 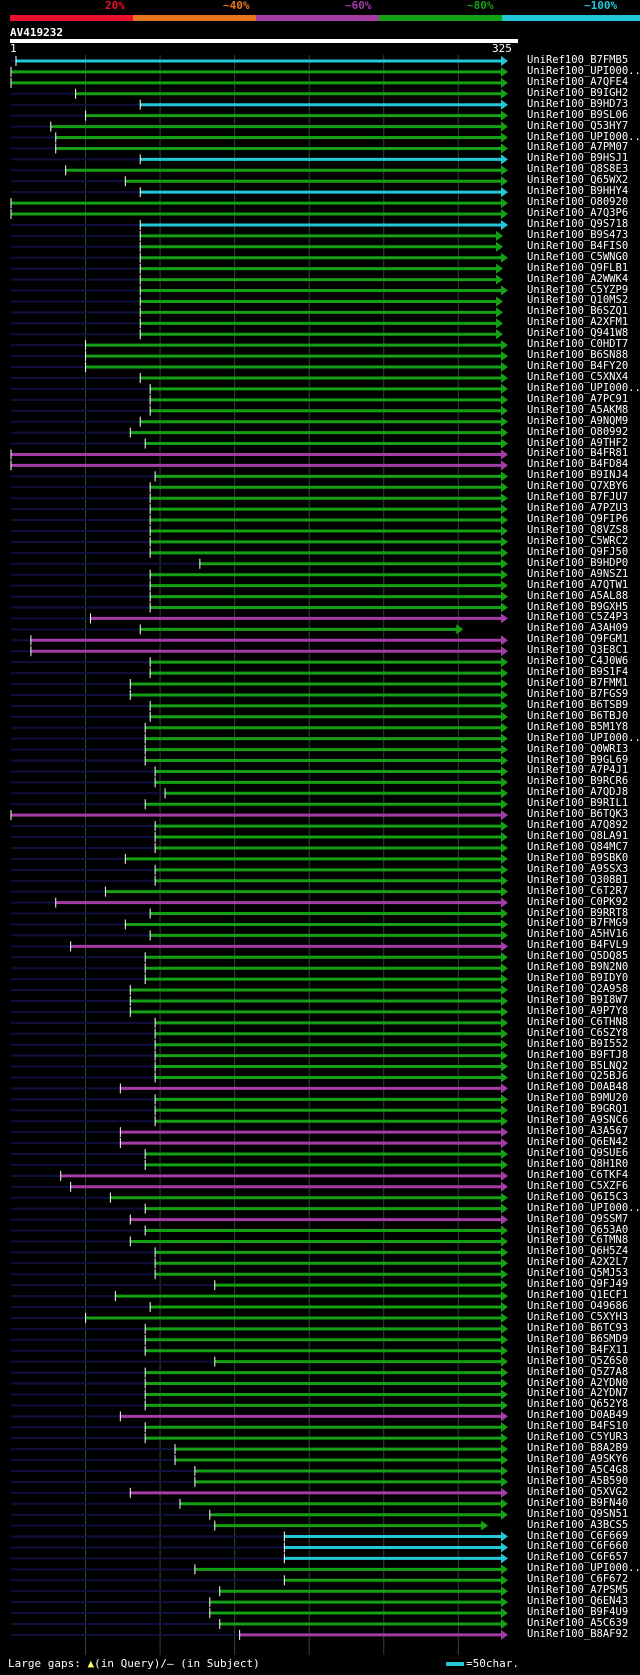 I want to click on hit-name: UniRef100_B9HD73, so click(x=578, y=103).